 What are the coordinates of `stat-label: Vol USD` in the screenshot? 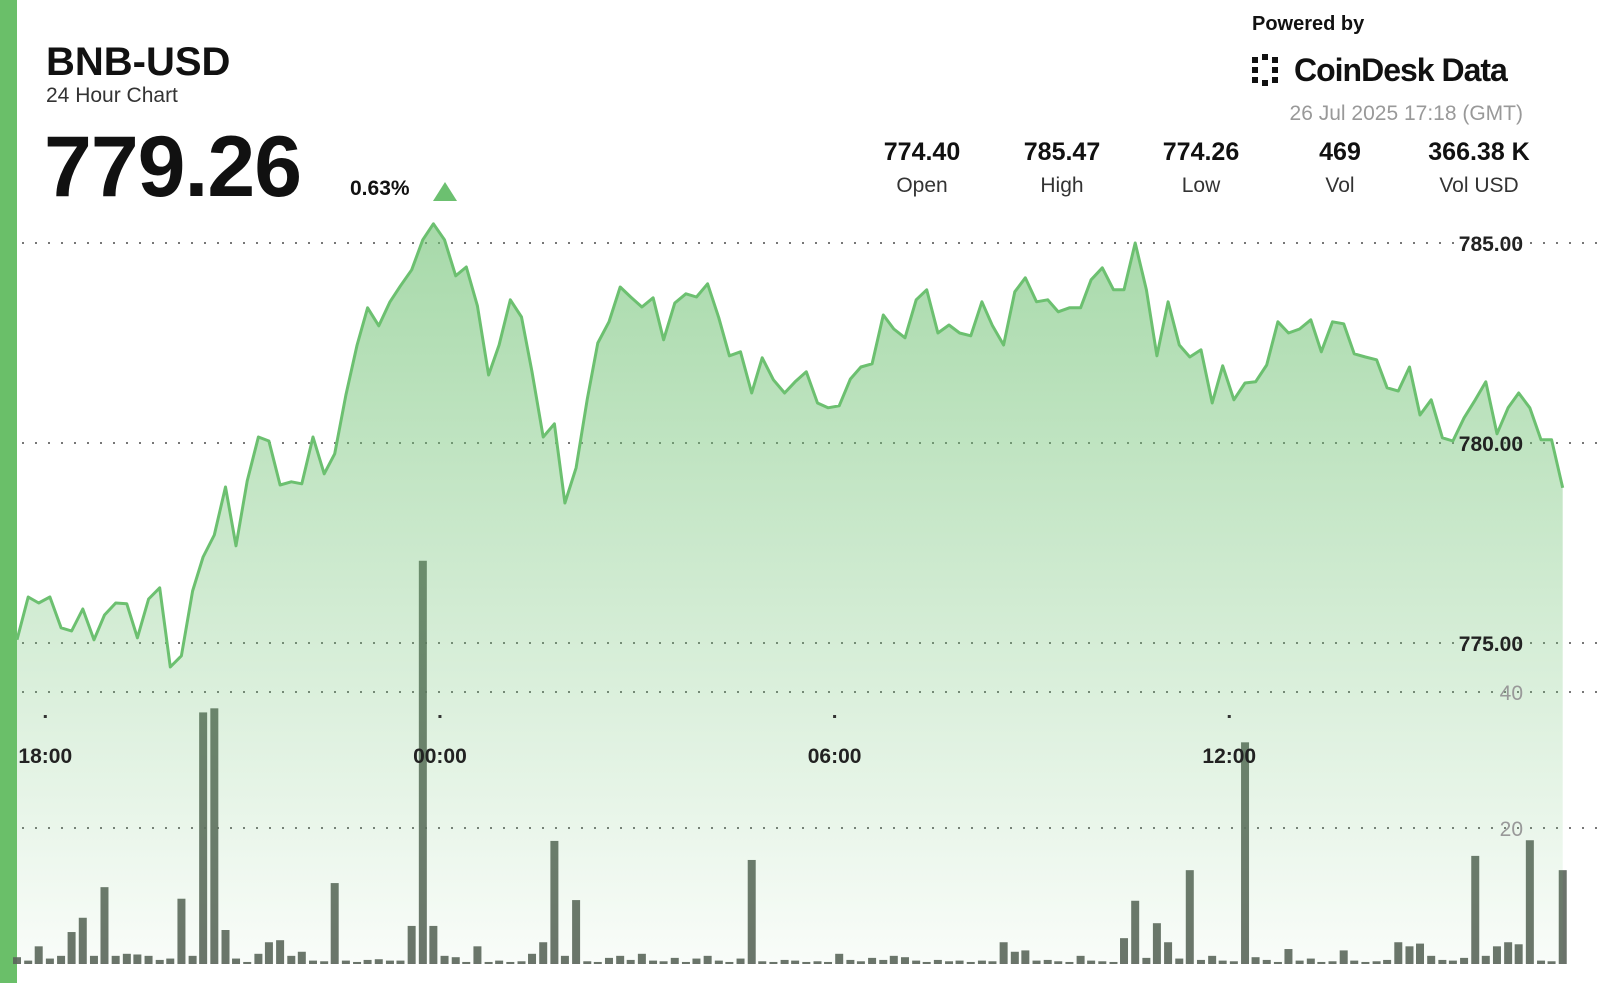 It's located at (1479, 185).